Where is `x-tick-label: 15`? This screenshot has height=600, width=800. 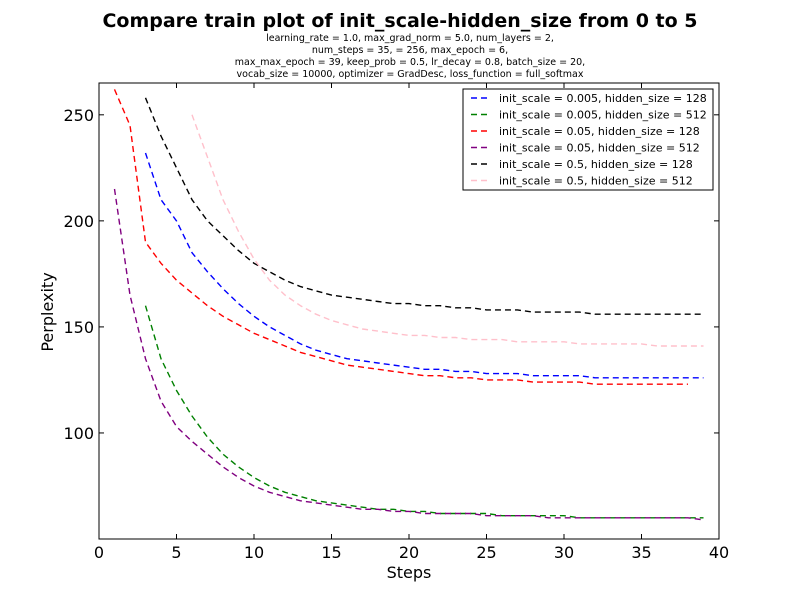 x-tick-label: 15 is located at coordinates (331, 552).